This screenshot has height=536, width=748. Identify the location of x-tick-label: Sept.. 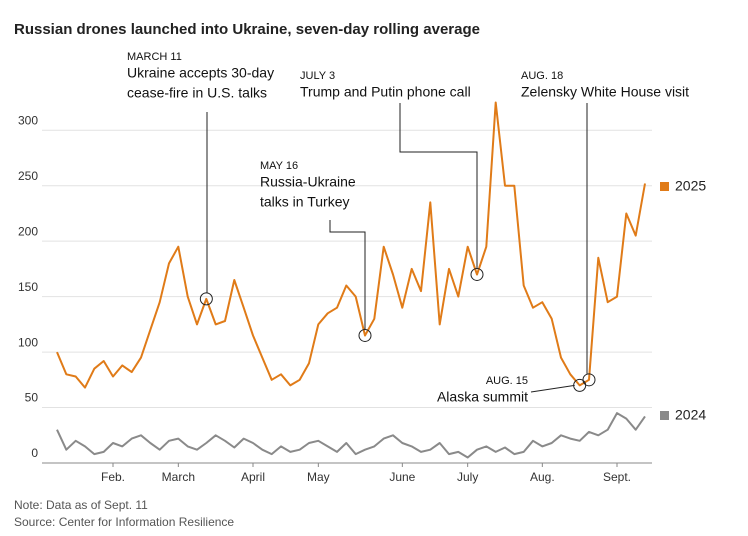
(617, 477).